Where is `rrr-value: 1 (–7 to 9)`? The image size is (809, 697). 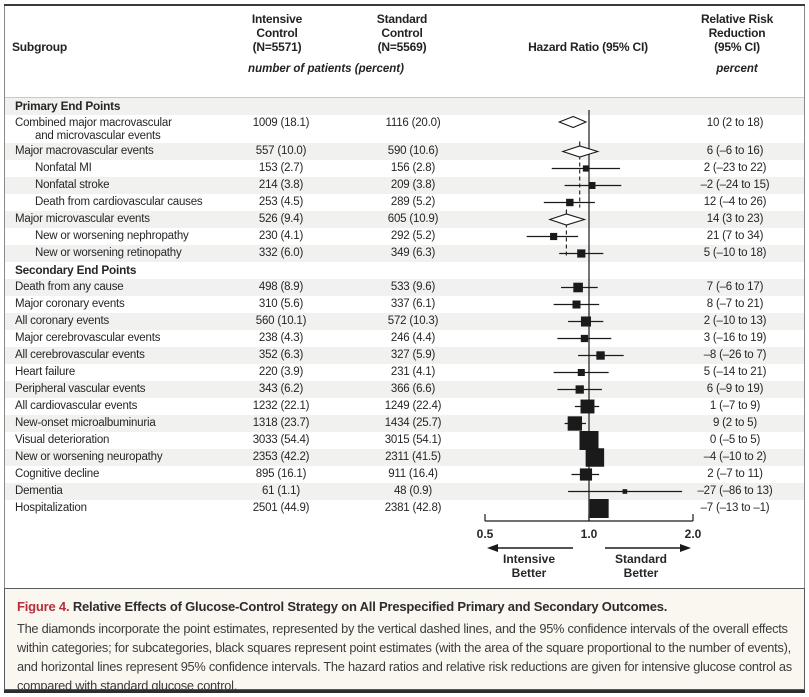
rrr-value: 1 (–7 to 9) is located at coordinates (735, 406).